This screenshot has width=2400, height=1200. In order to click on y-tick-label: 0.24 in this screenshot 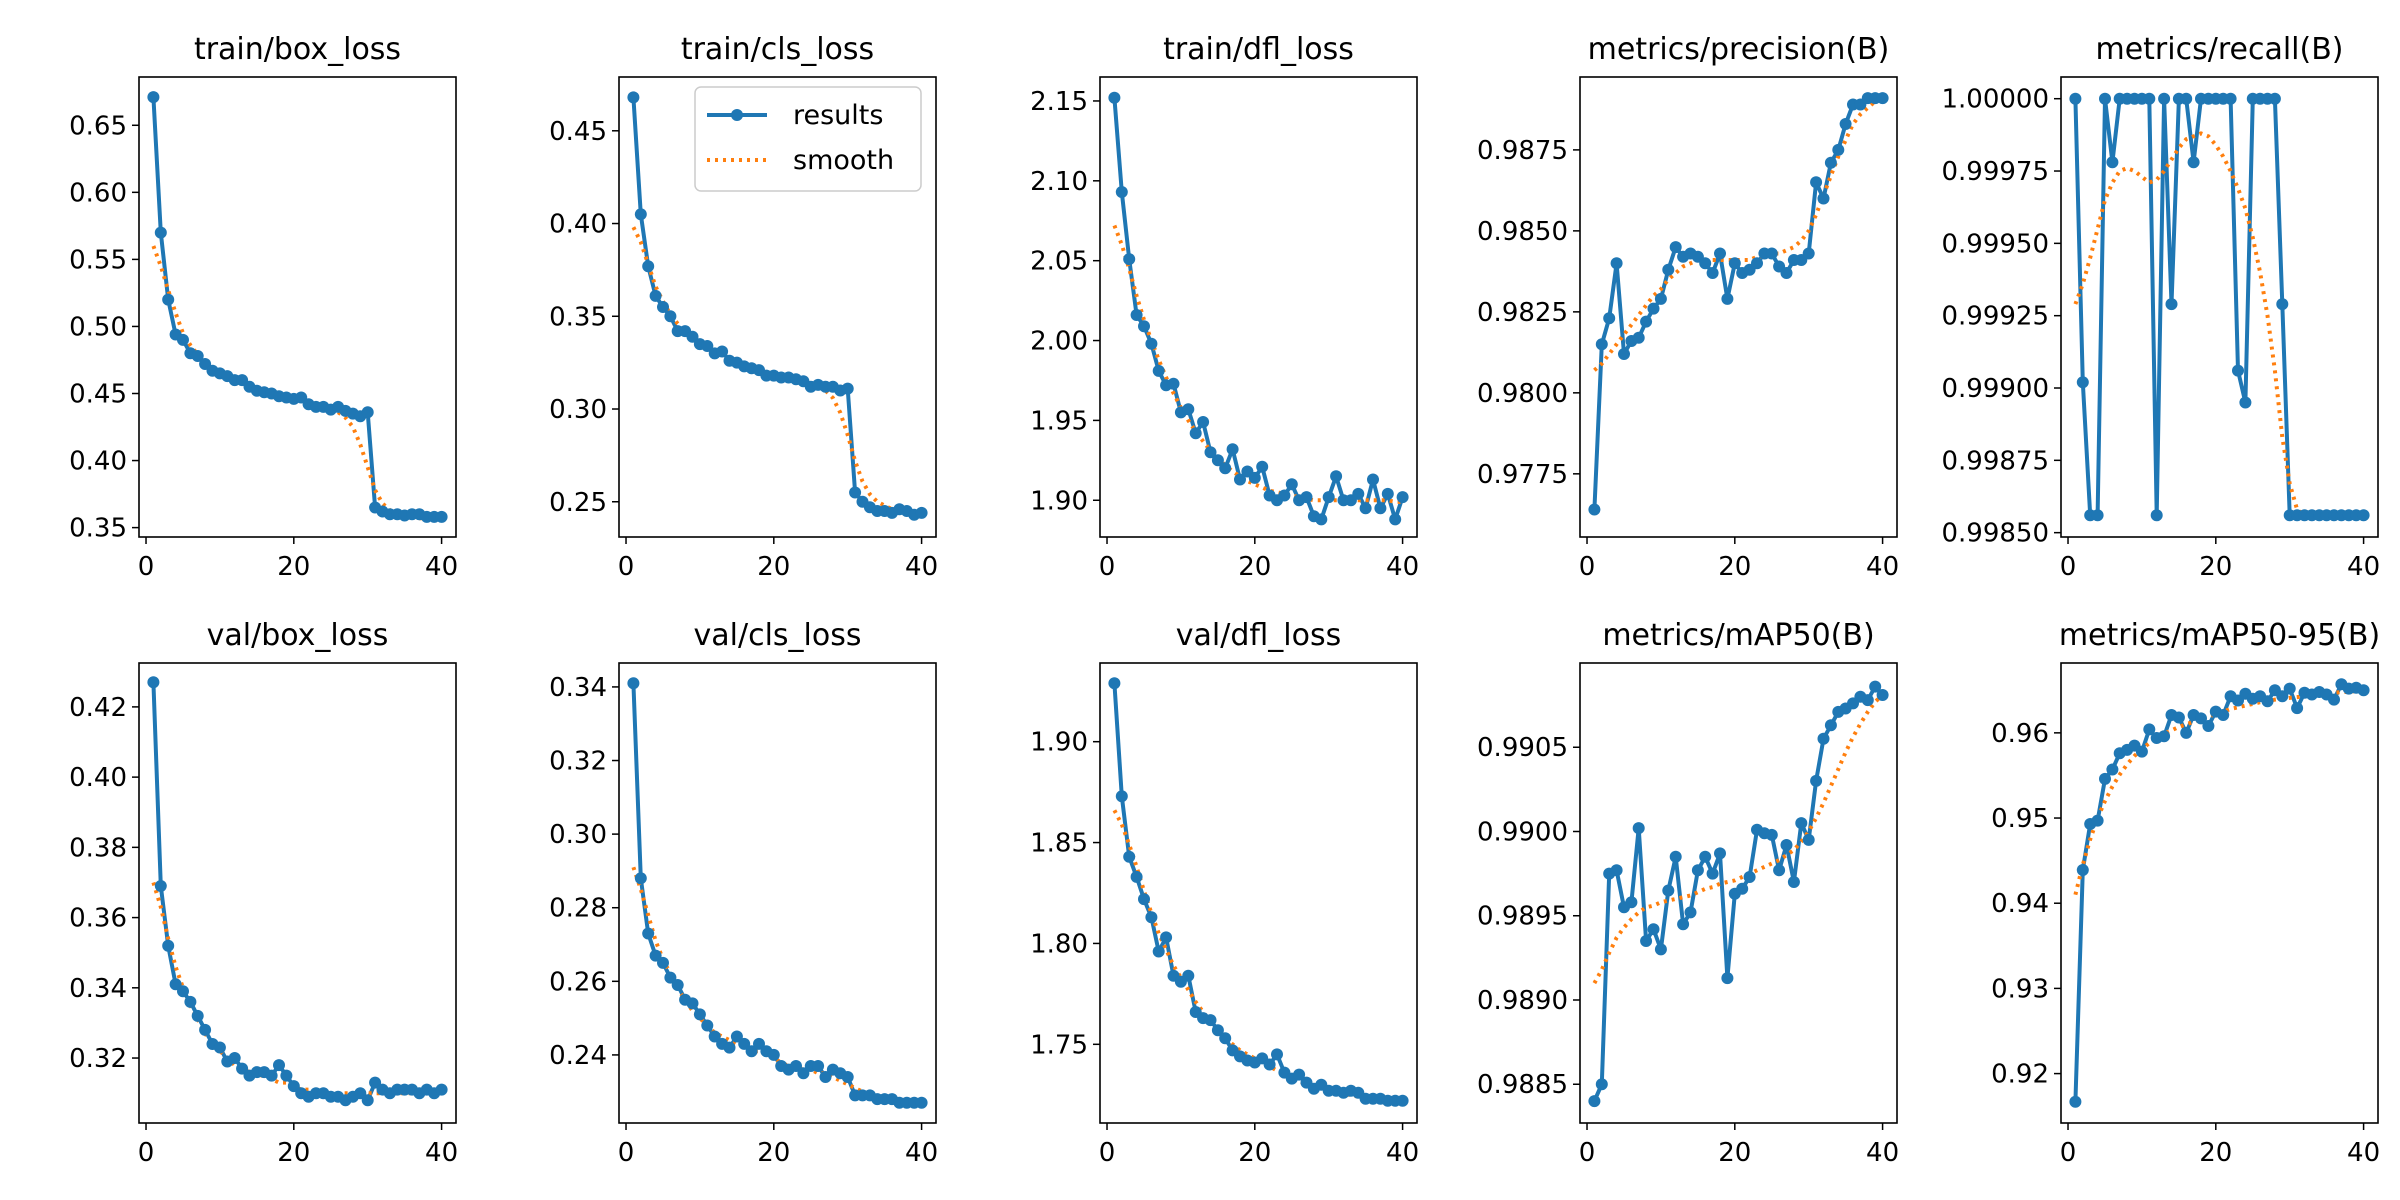, I will do `click(578, 1056)`.